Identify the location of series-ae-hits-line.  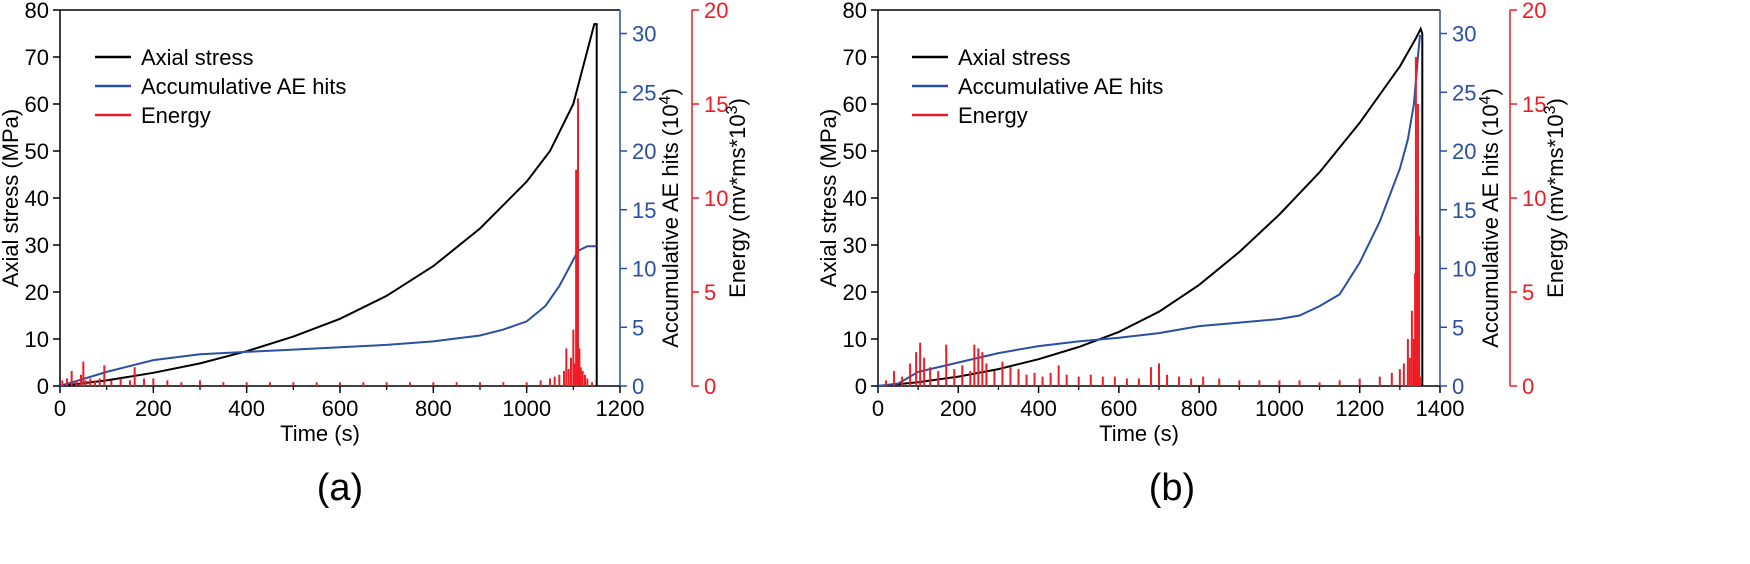
(328, 316).